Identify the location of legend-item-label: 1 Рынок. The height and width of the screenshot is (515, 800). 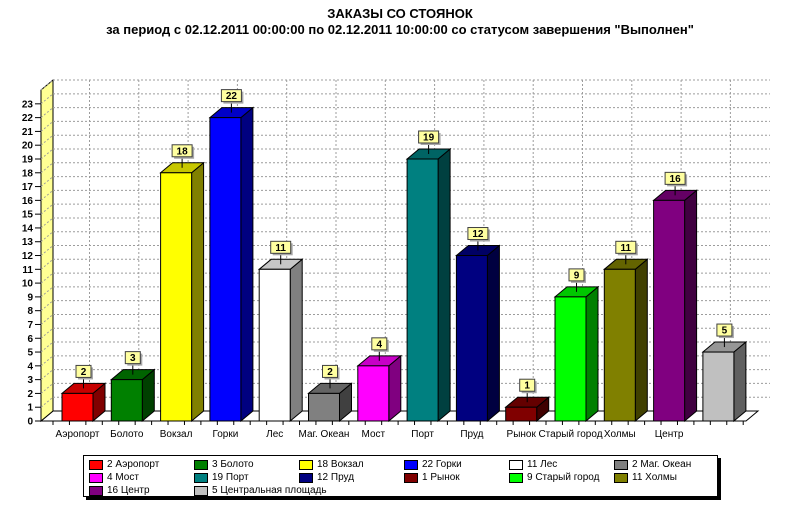
(441, 477).